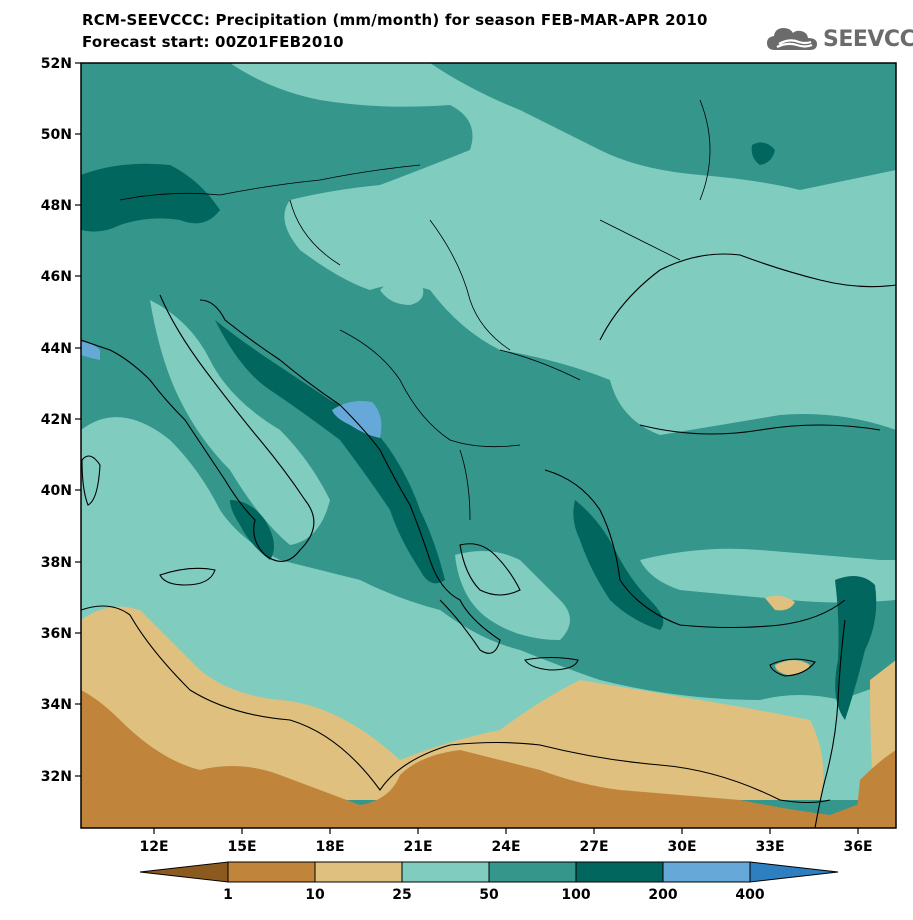 This screenshot has height=920, width=913. Describe the element at coordinates (490, 569) in the screenshot. I see `greece-coast` at that location.